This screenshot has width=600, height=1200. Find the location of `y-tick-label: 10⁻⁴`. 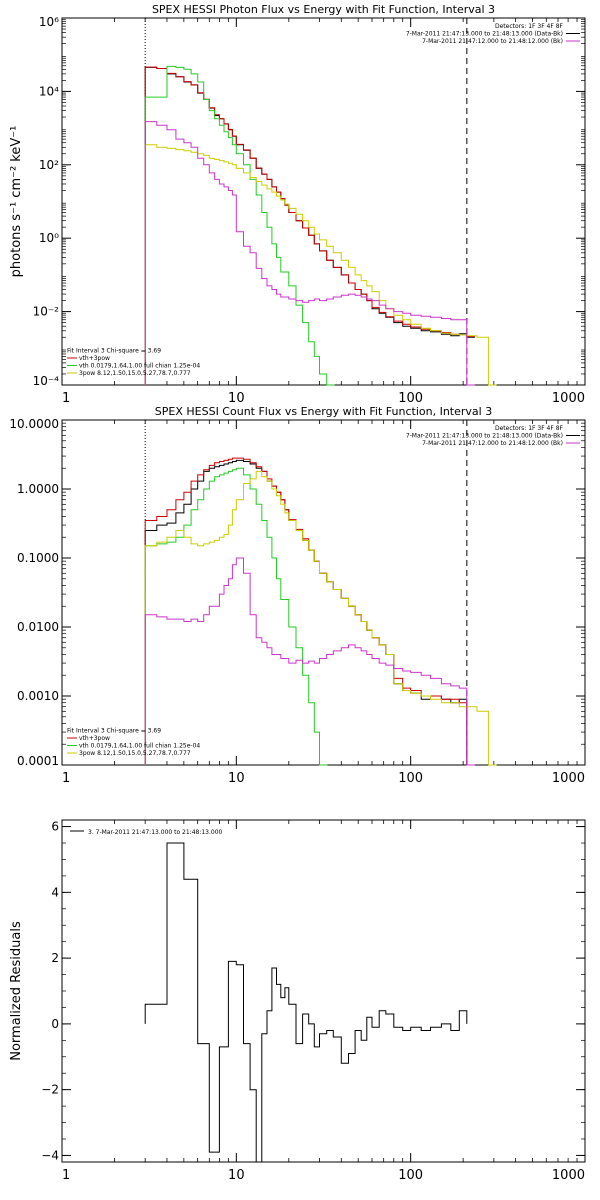

y-tick-label: 10⁻⁴ is located at coordinates (46, 381).